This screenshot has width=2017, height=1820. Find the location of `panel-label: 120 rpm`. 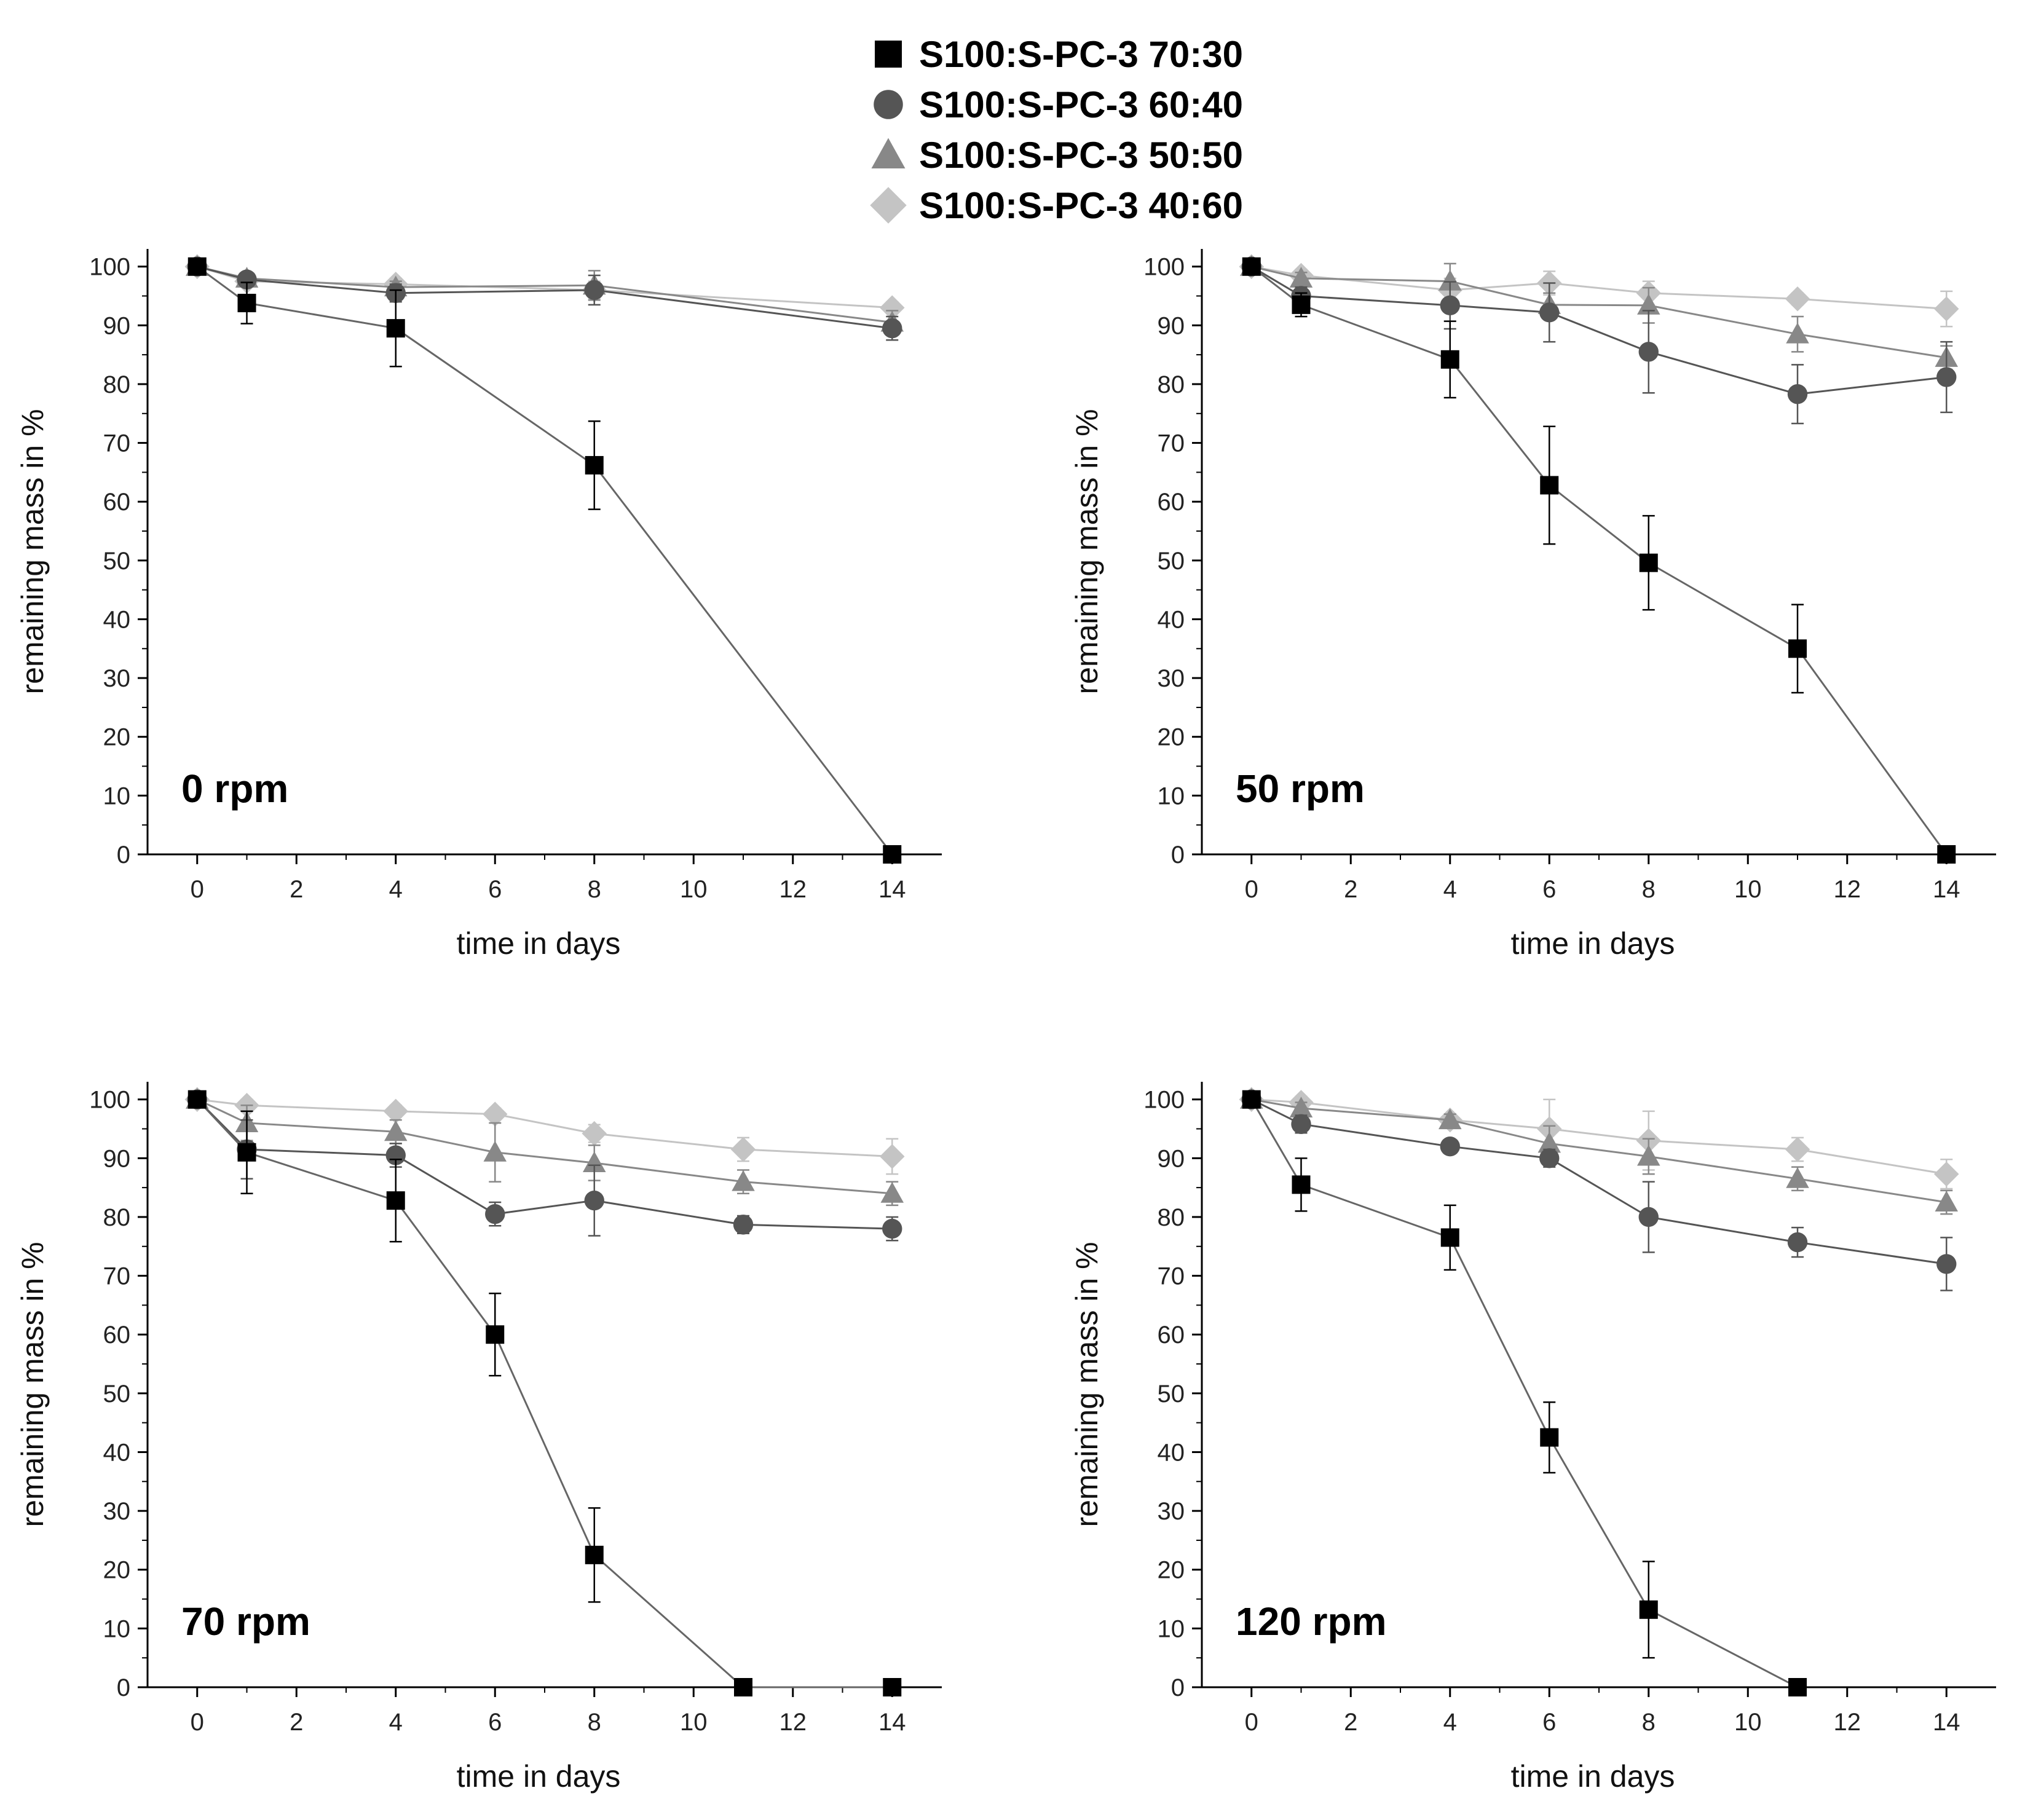

panel-label: 120 rpm is located at coordinates (1311, 1621).